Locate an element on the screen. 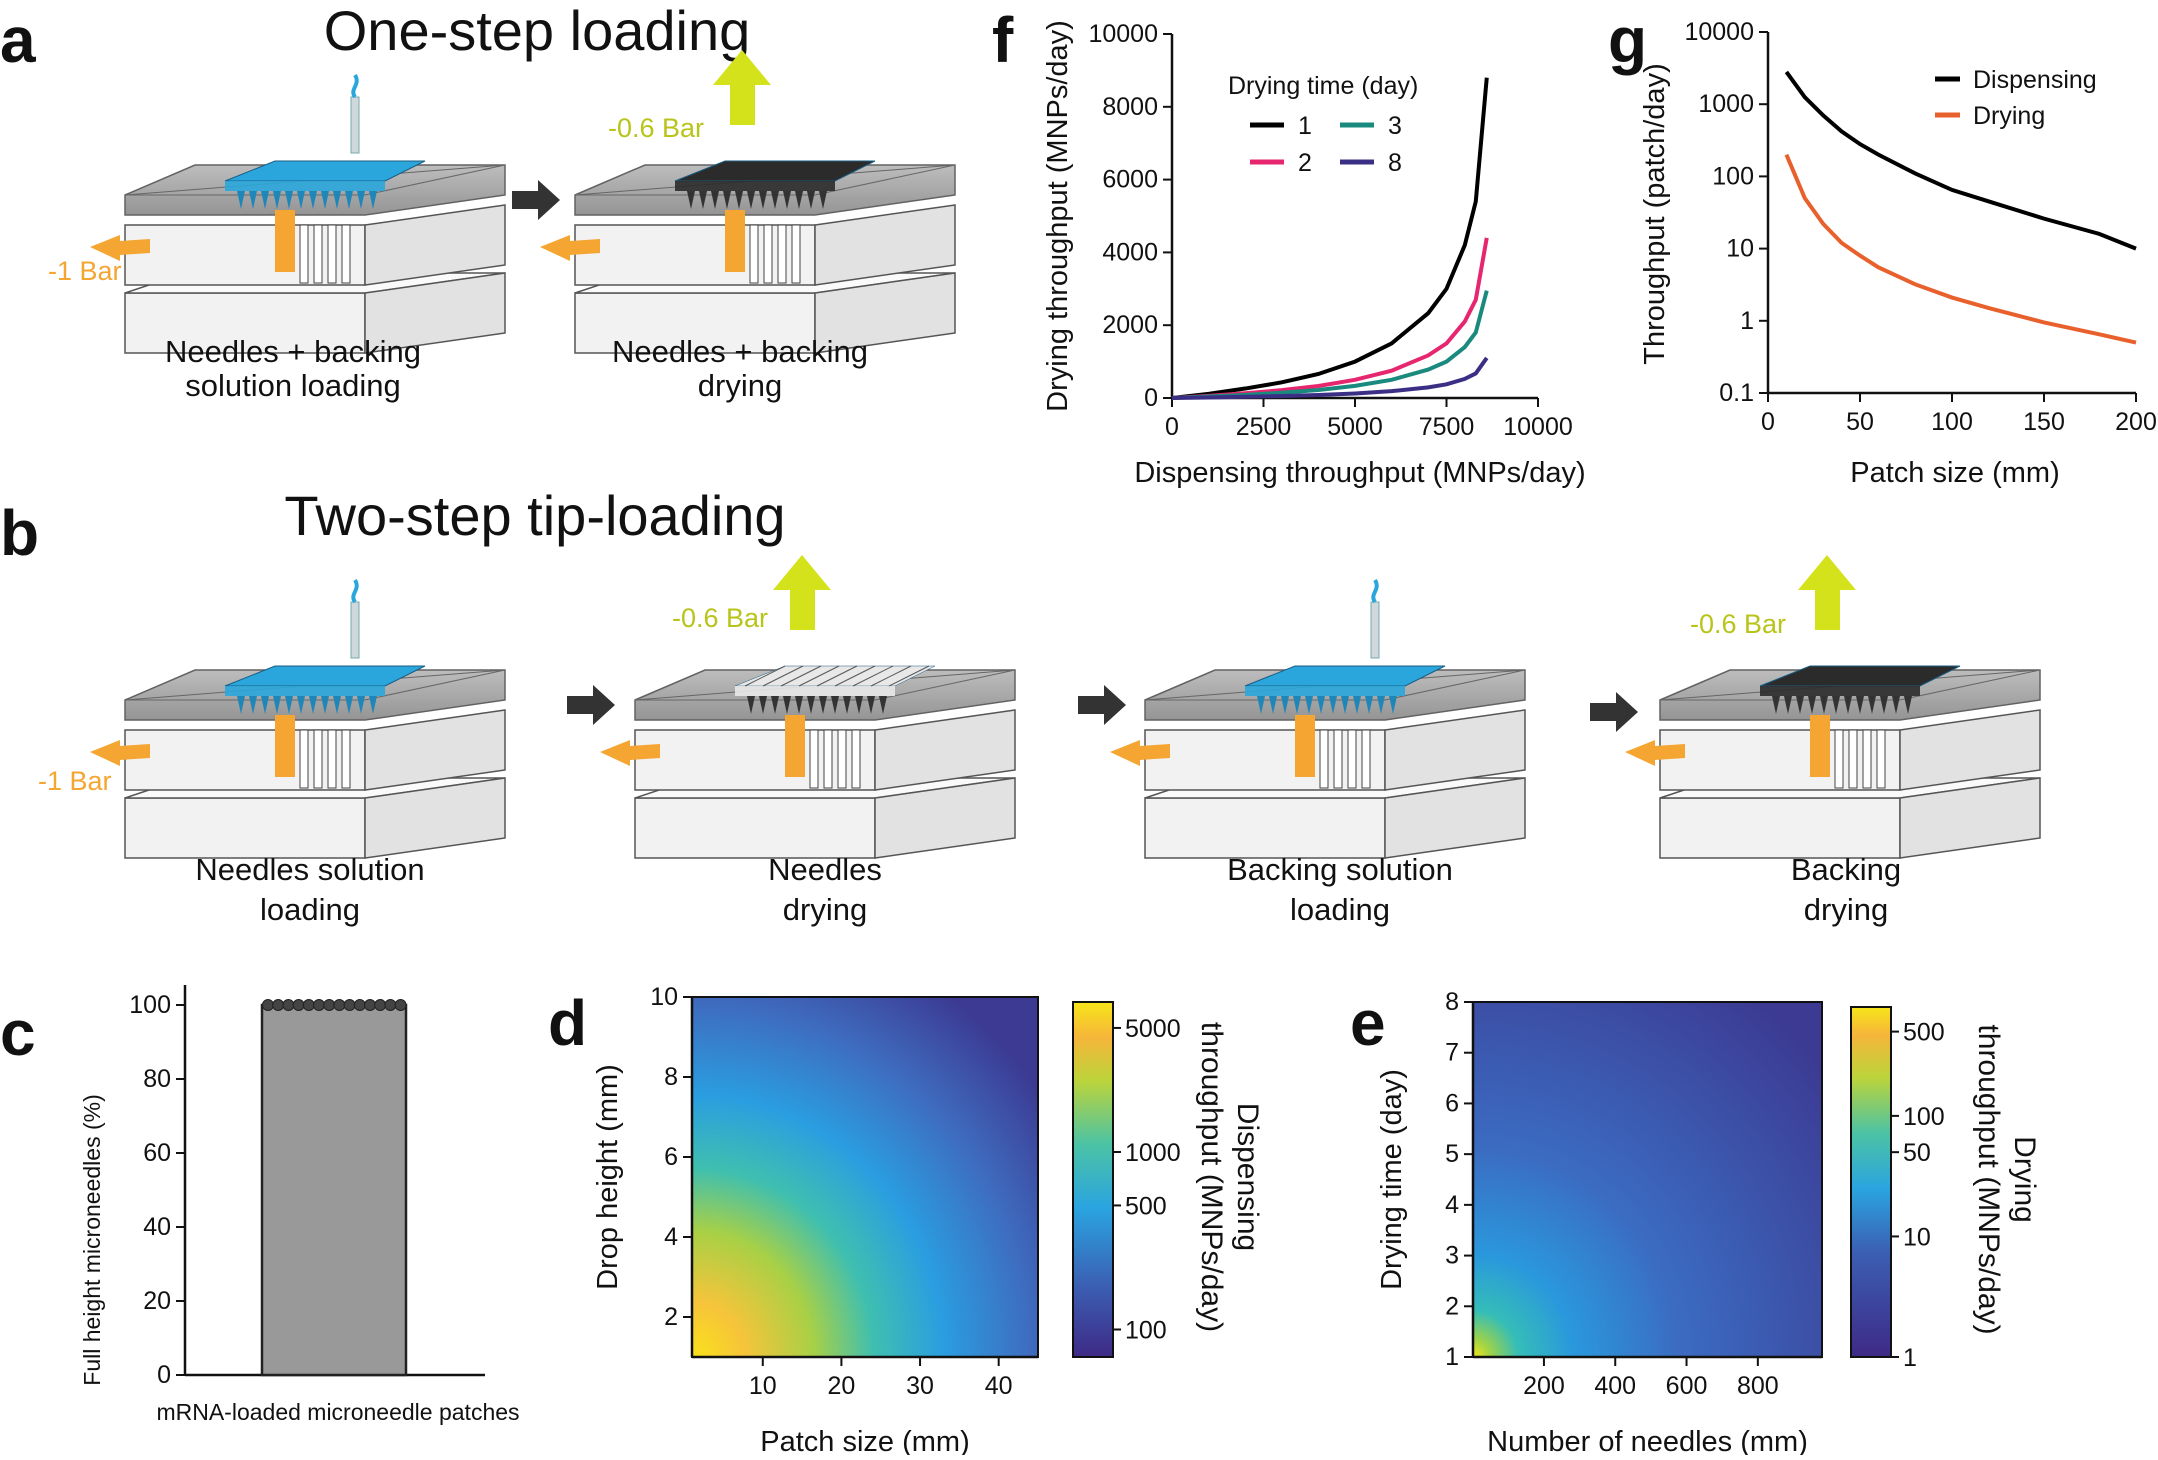  caption-line: Backing solution is located at coordinates (1340, 869).